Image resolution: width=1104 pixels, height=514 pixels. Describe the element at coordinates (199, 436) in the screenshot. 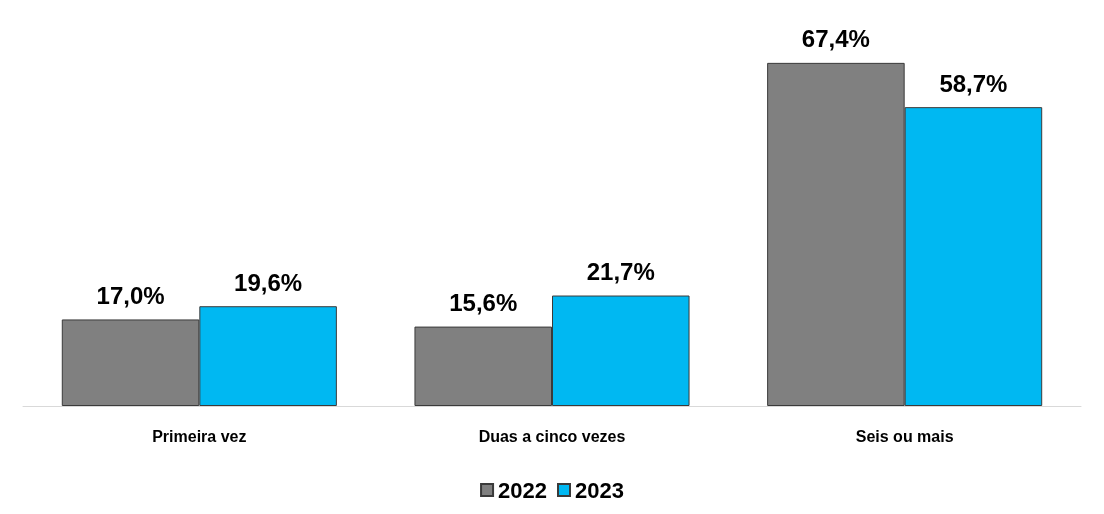

I see `x-tick-label: Primeira vez` at that location.